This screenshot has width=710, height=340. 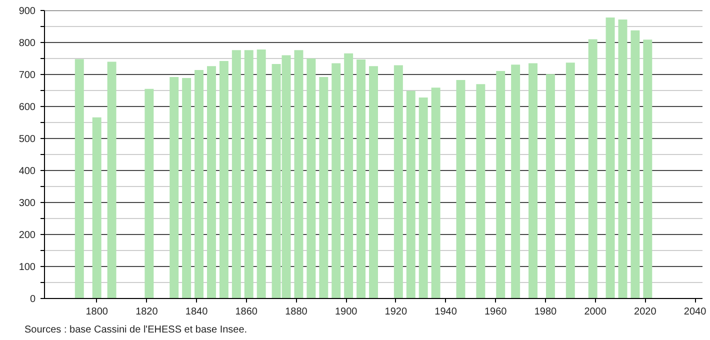 I want to click on x-tick-label: 1820, so click(x=147, y=312).